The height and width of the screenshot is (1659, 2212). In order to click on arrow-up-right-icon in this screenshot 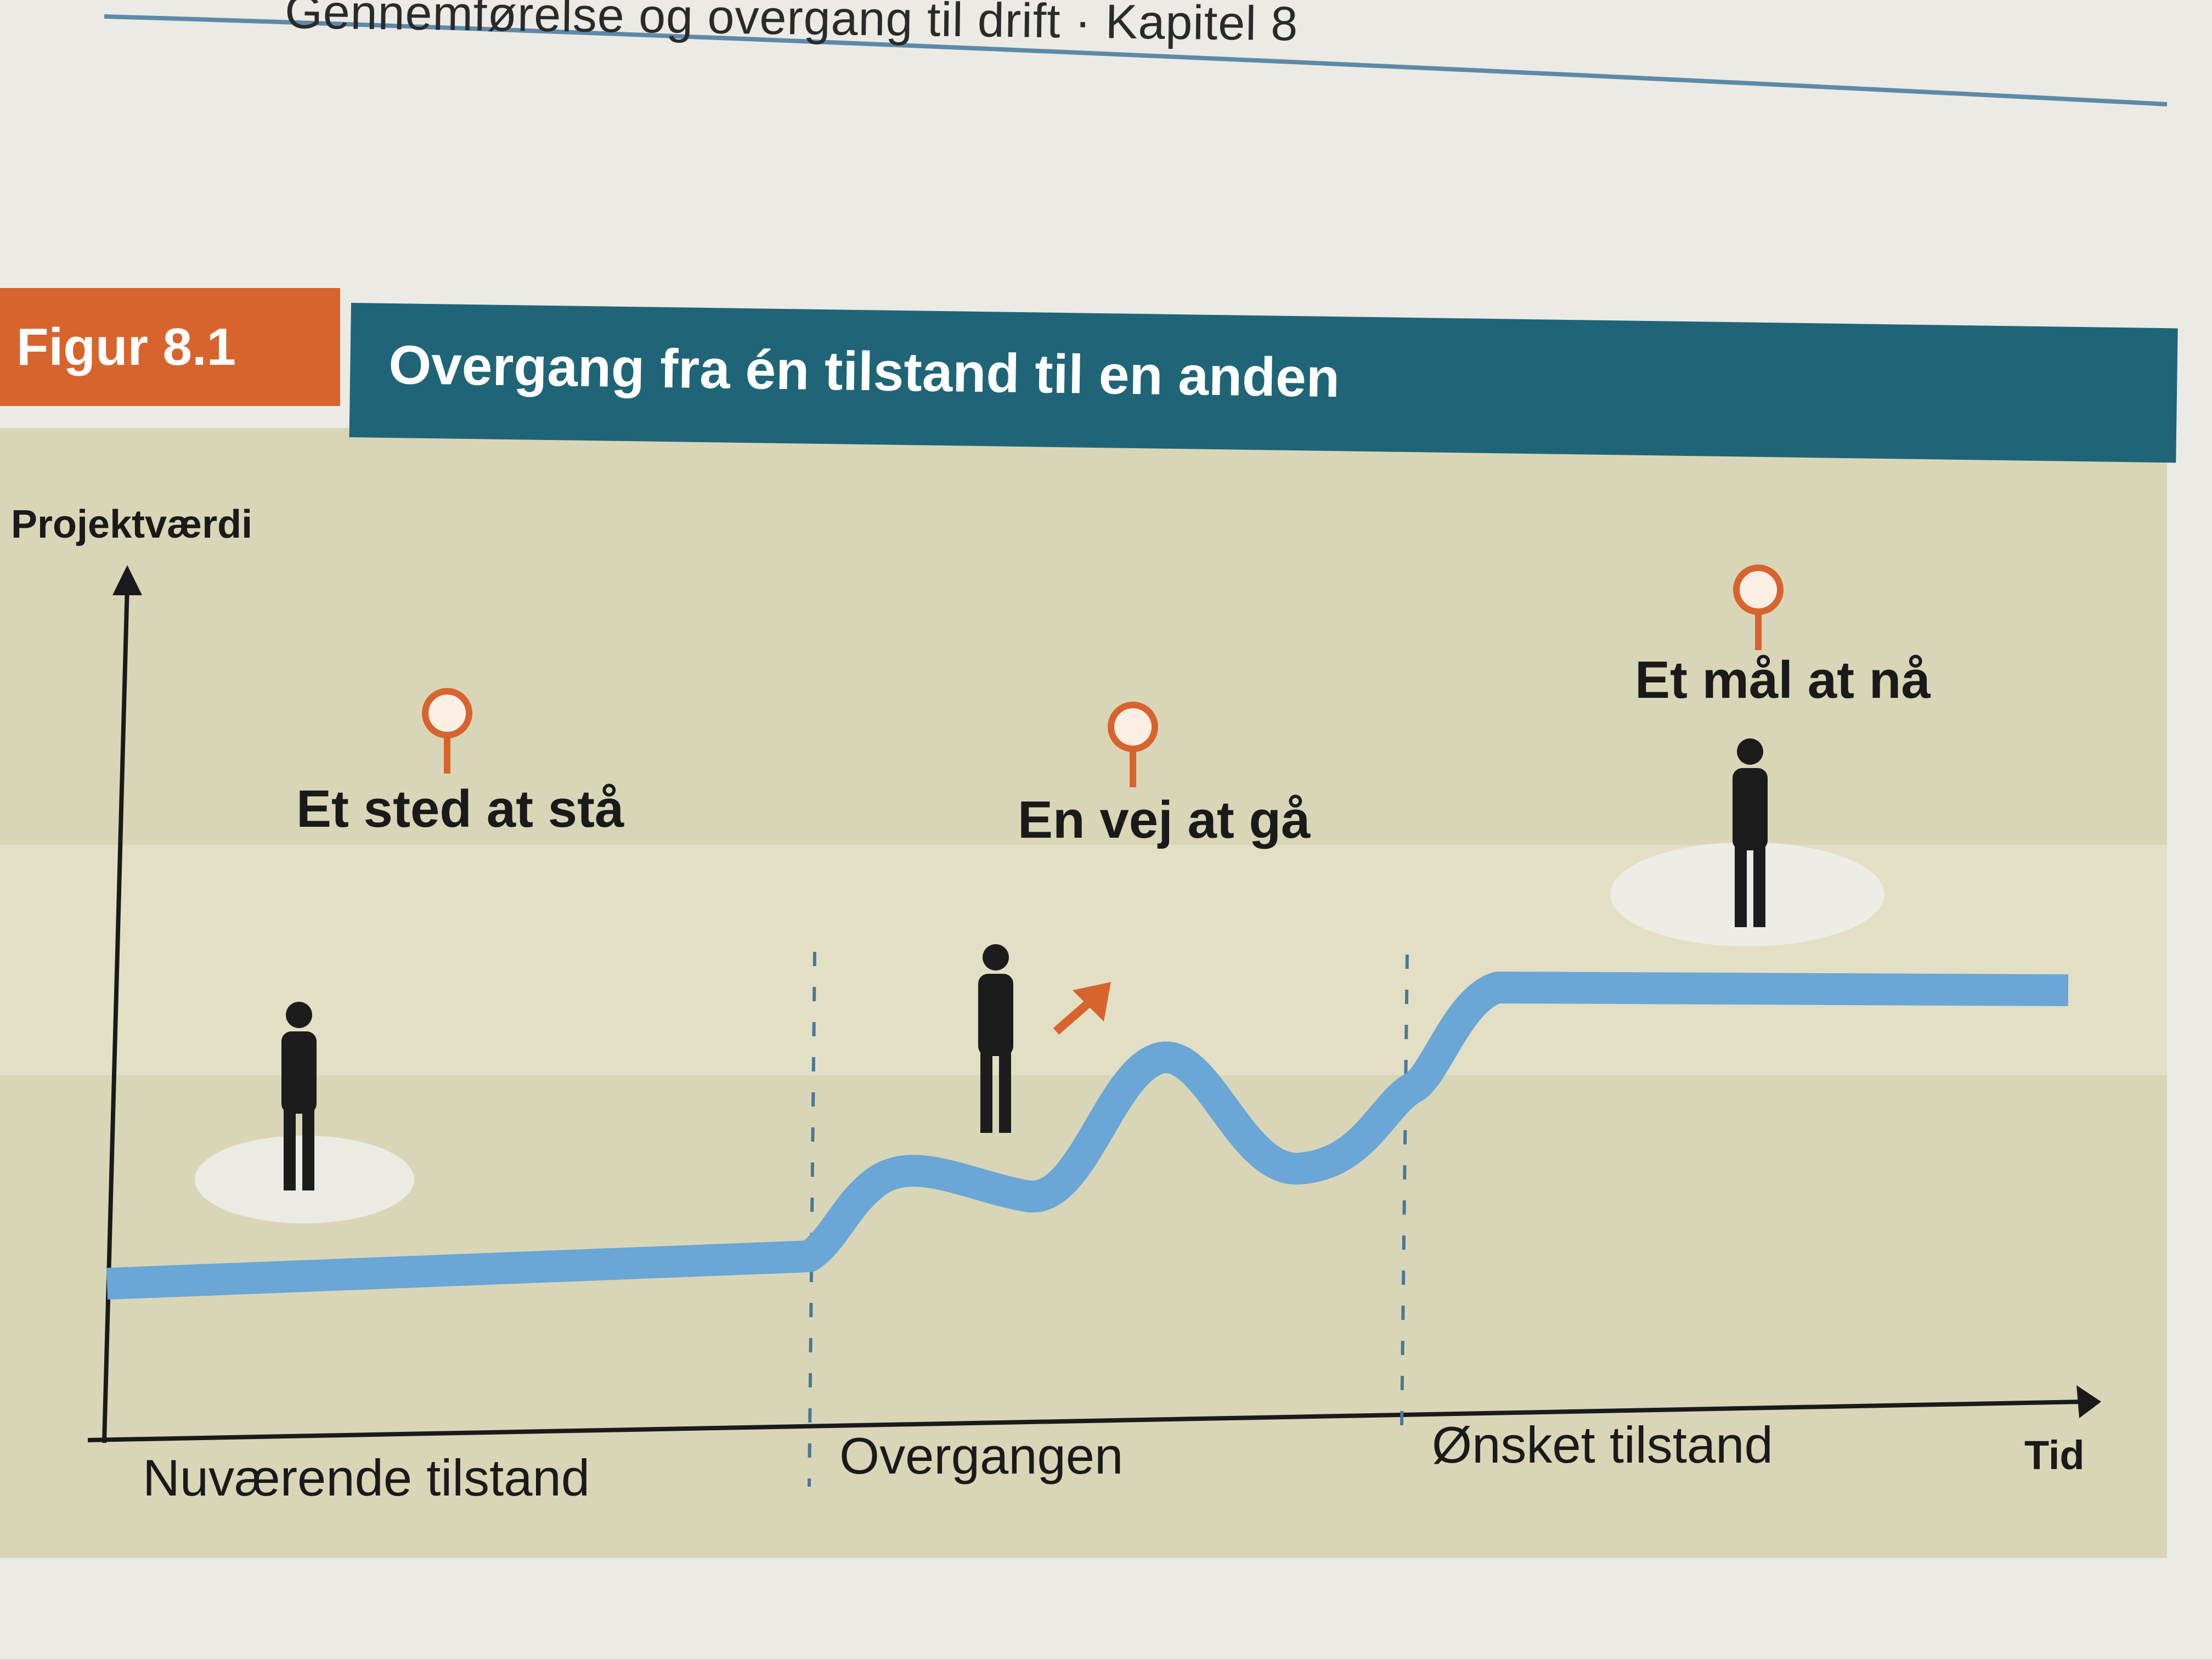, I will do `click(1082, 1009)`.